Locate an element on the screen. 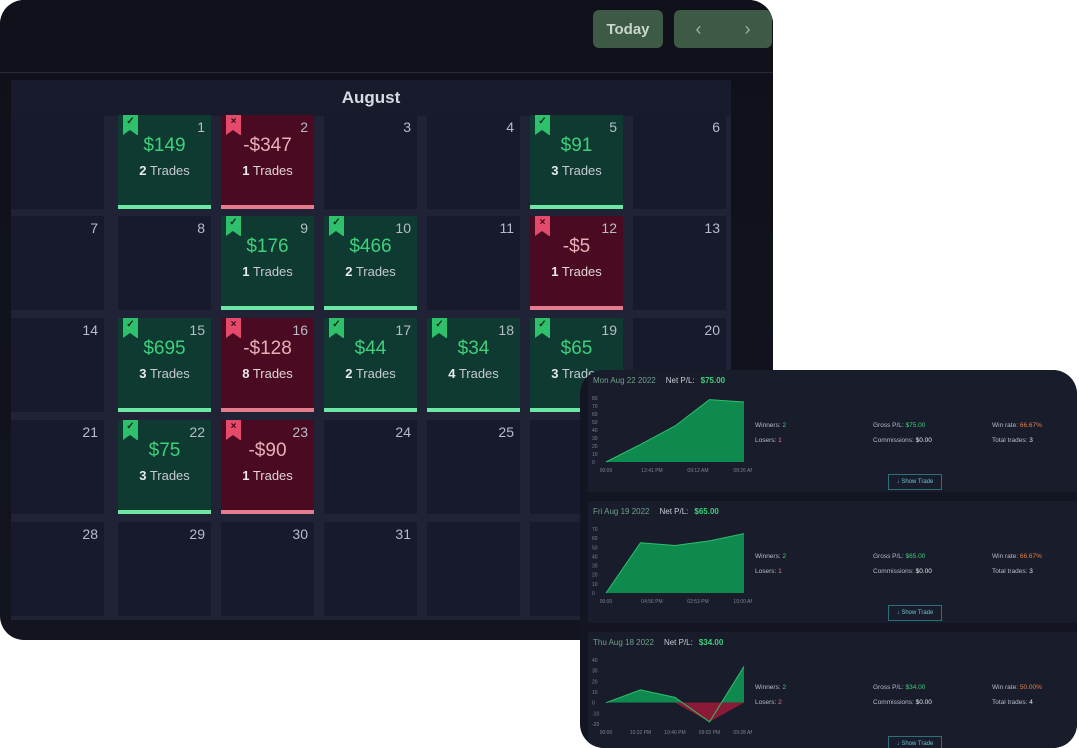 Image resolution: width=1079 pixels, height=748 pixels. x-tick-label: 10:40 PM is located at coordinates (674, 733).